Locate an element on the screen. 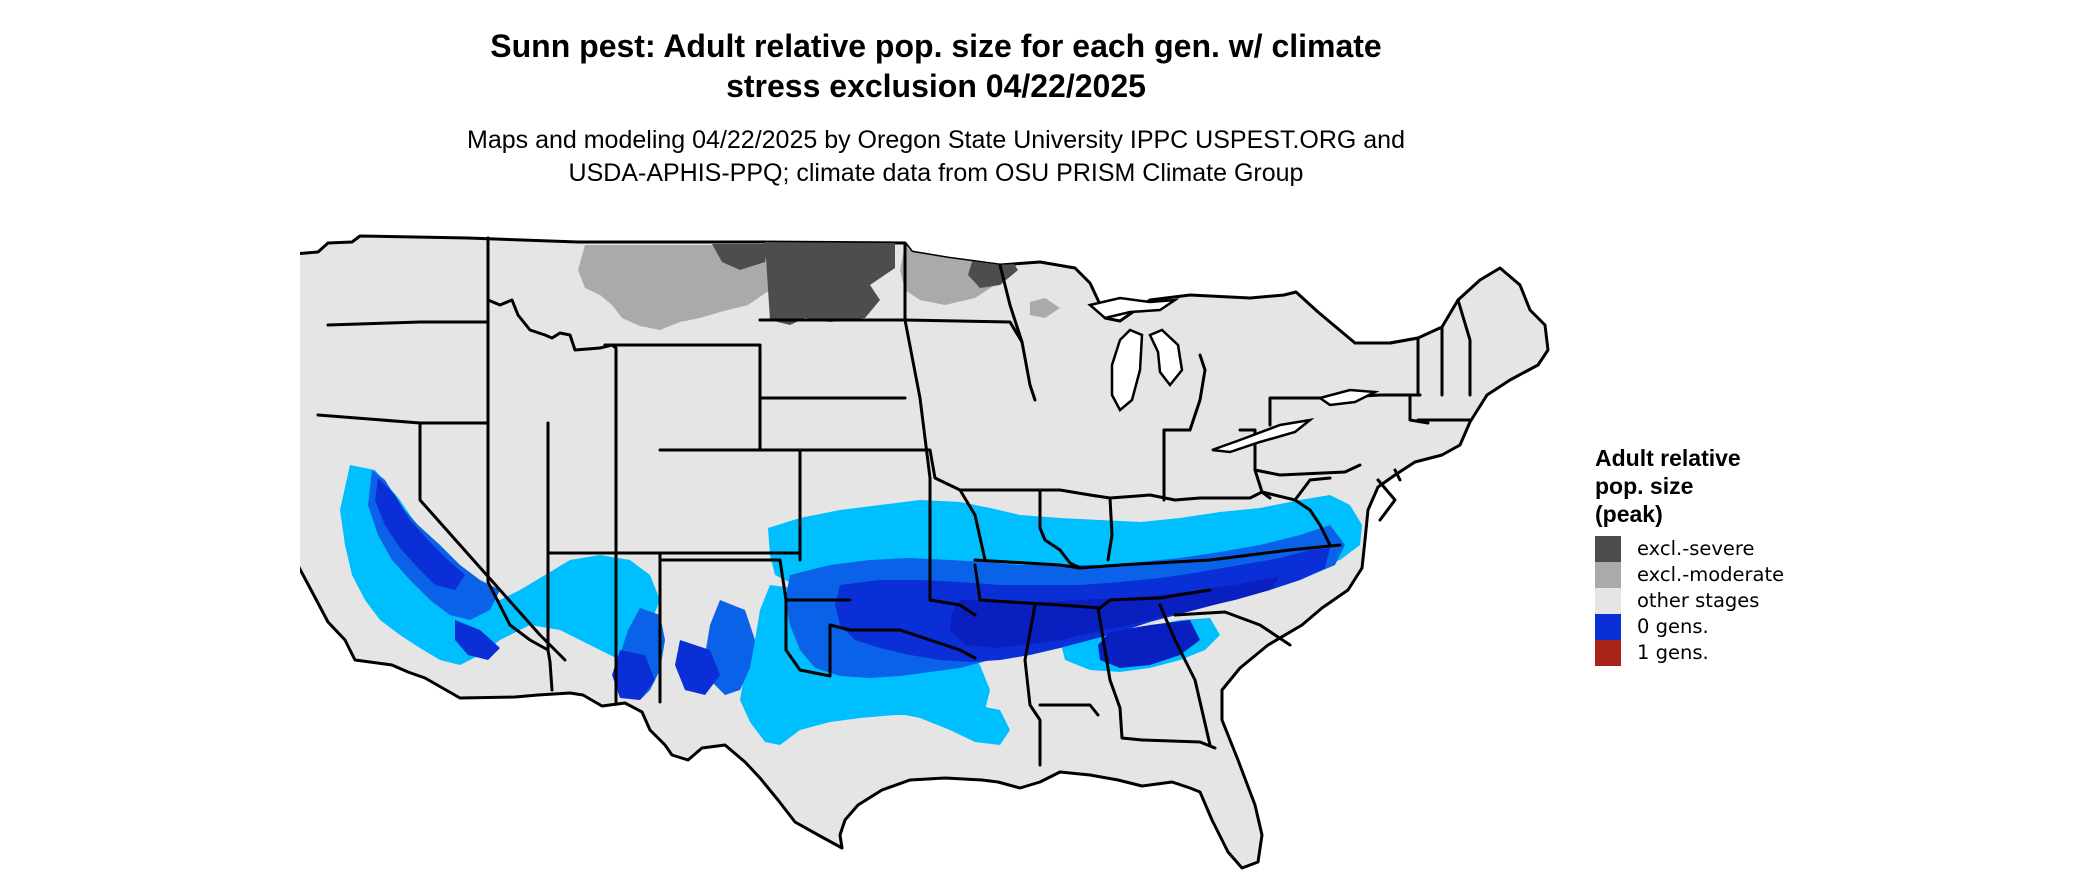  legend-swatch-other-stages is located at coordinates (1608, 601).